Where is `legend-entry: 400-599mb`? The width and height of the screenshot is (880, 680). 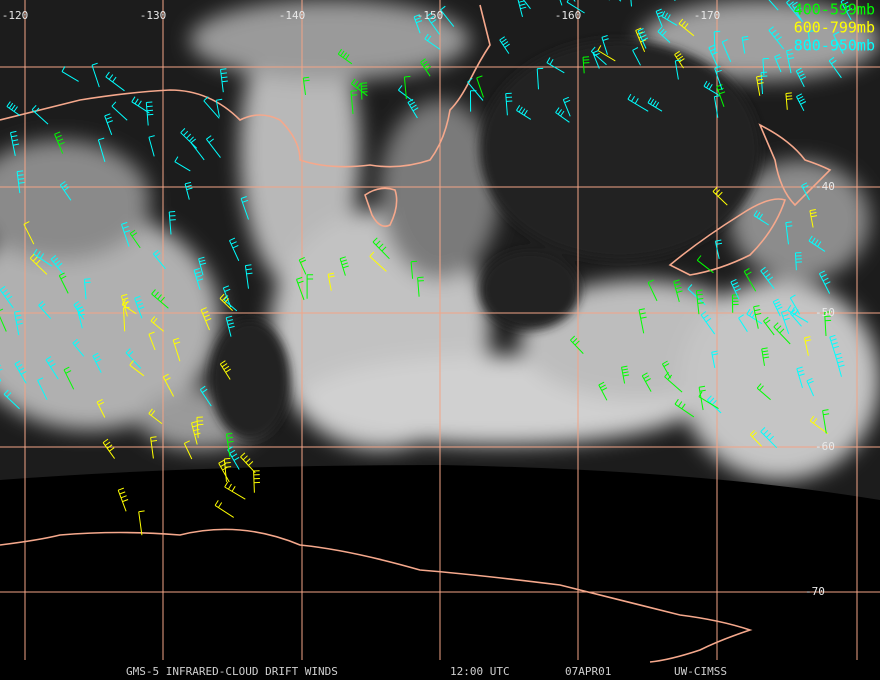 legend-entry: 400-599mb is located at coordinates (834, 10).